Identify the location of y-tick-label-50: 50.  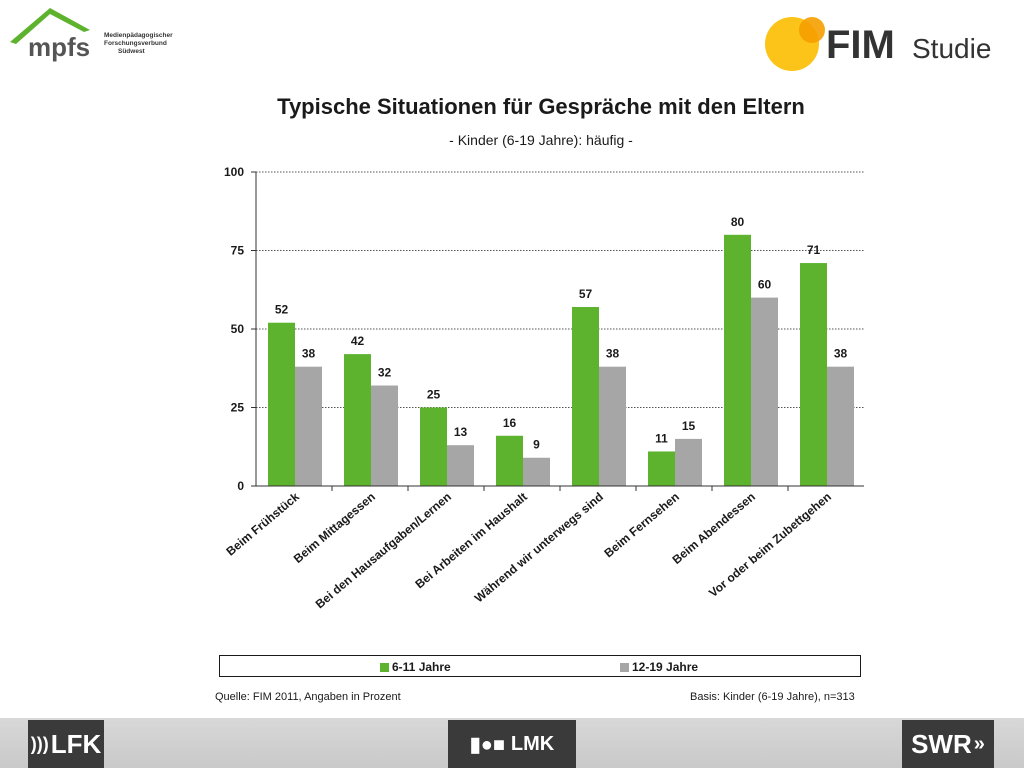
(238, 329).